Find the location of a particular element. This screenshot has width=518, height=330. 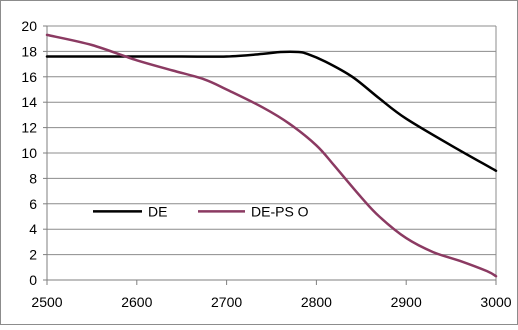

y-tick-label: 14 is located at coordinates (29, 102).